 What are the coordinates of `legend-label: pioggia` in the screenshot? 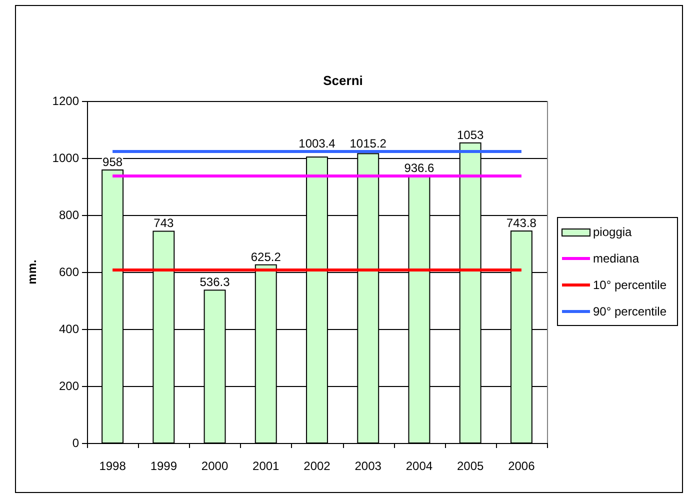 It's located at (612, 232).